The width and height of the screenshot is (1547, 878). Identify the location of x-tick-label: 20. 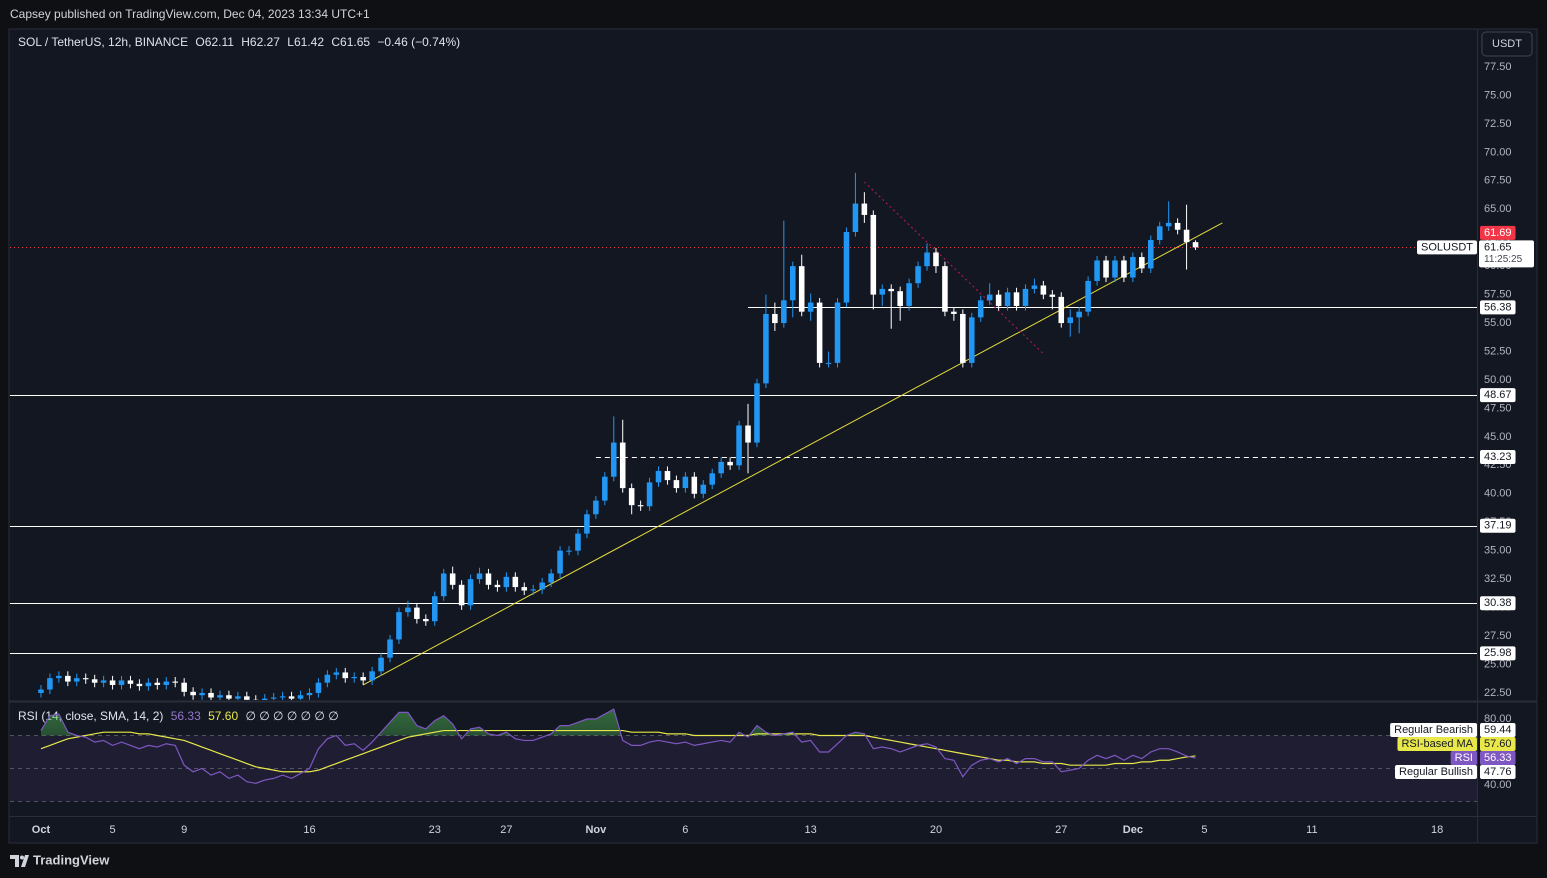
(936, 830).